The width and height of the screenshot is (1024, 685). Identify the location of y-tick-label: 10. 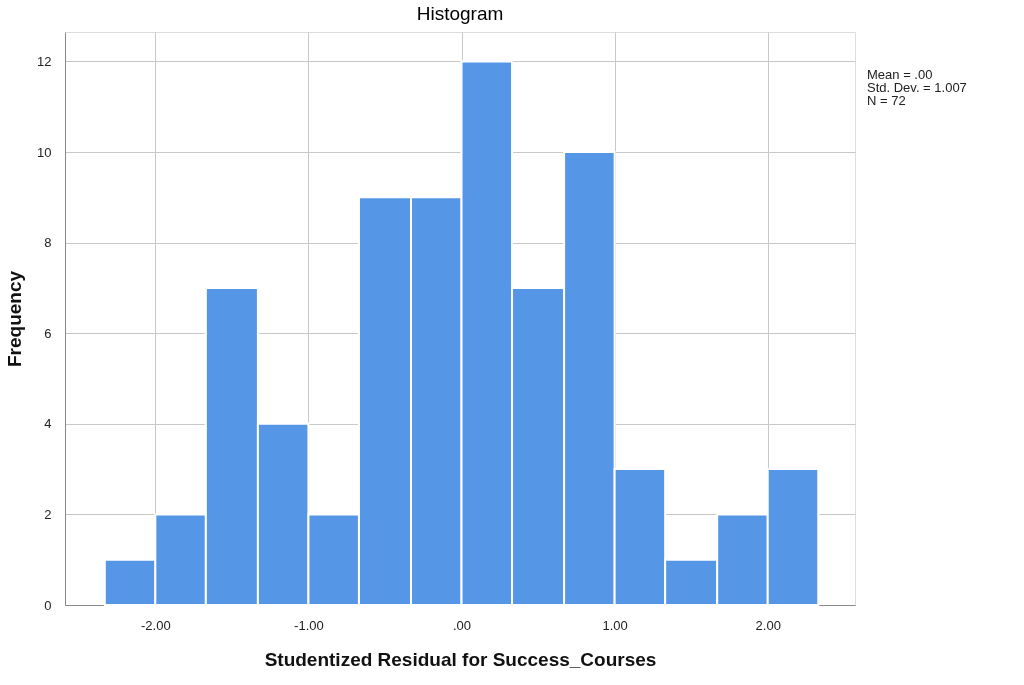
(44, 152).